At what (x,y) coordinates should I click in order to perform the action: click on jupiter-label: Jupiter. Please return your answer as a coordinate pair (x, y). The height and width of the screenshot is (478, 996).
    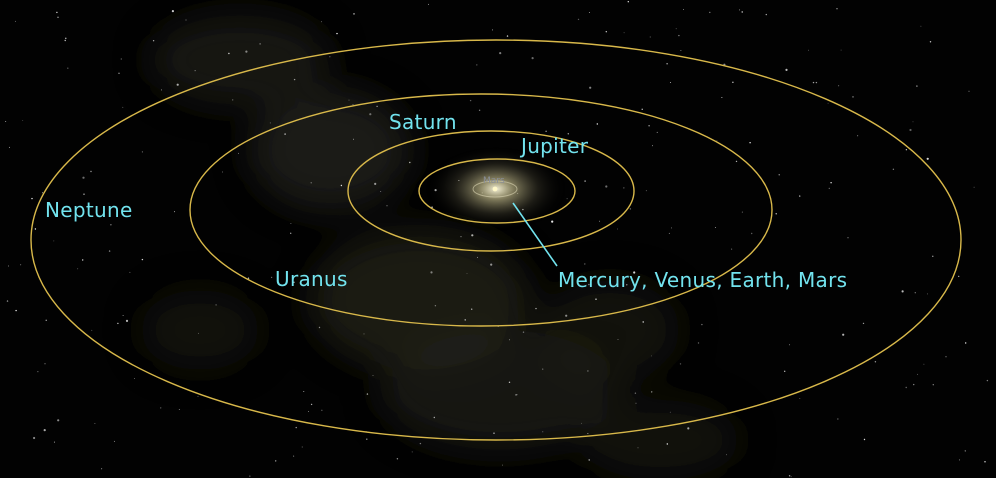
    Looking at the image, I should click on (554, 146).